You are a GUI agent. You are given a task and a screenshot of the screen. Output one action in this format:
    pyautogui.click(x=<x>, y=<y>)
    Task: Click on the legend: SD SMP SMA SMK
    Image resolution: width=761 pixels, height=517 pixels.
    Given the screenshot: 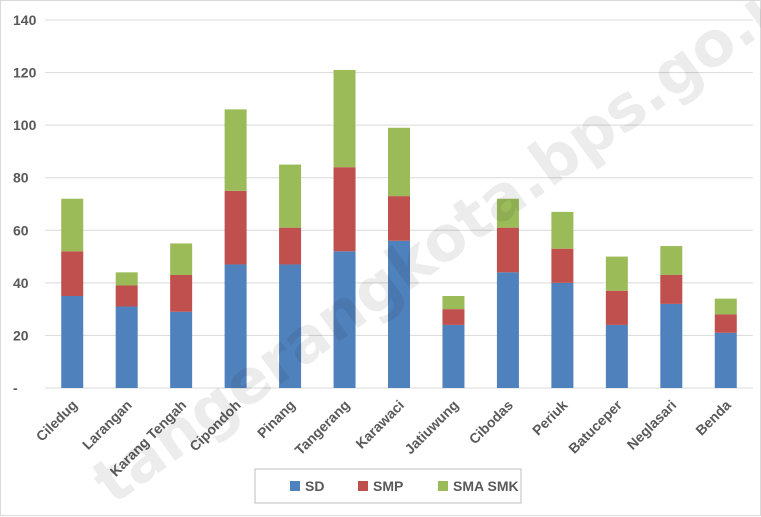 What is the action you would take?
    pyautogui.click(x=388, y=486)
    